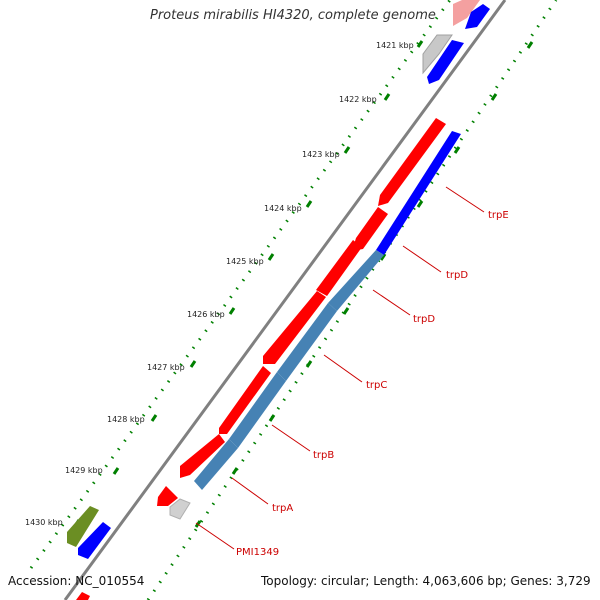 The height and width of the screenshot is (600, 600). Describe the element at coordinates (437, 54) in the screenshot. I see `misc-feature-top-gray` at that location.